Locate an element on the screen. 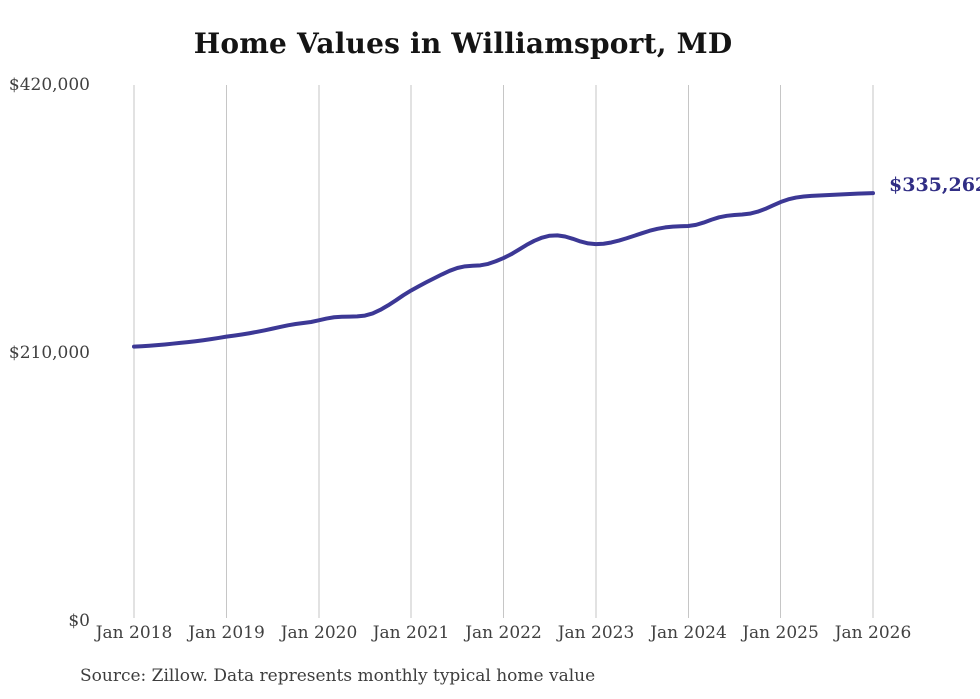  current-value-label: $335,262 is located at coordinates (934, 185).